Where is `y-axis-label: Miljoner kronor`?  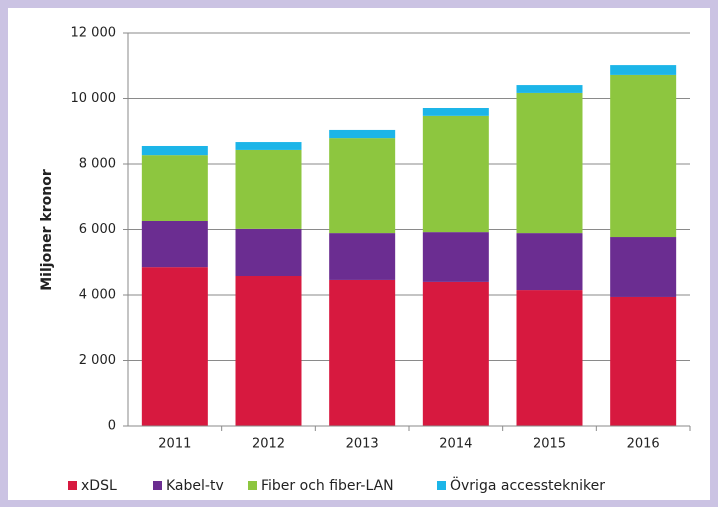 y-axis-label: Miljoner kronor is located at coordinates (47, 230).